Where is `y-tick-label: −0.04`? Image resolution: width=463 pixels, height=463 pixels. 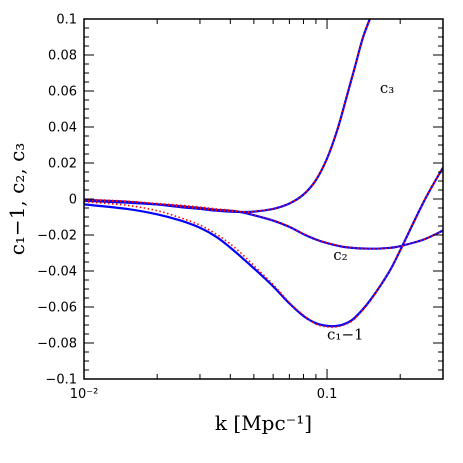
y-tick-label: −0.04 is located at coordinates (57, 272).